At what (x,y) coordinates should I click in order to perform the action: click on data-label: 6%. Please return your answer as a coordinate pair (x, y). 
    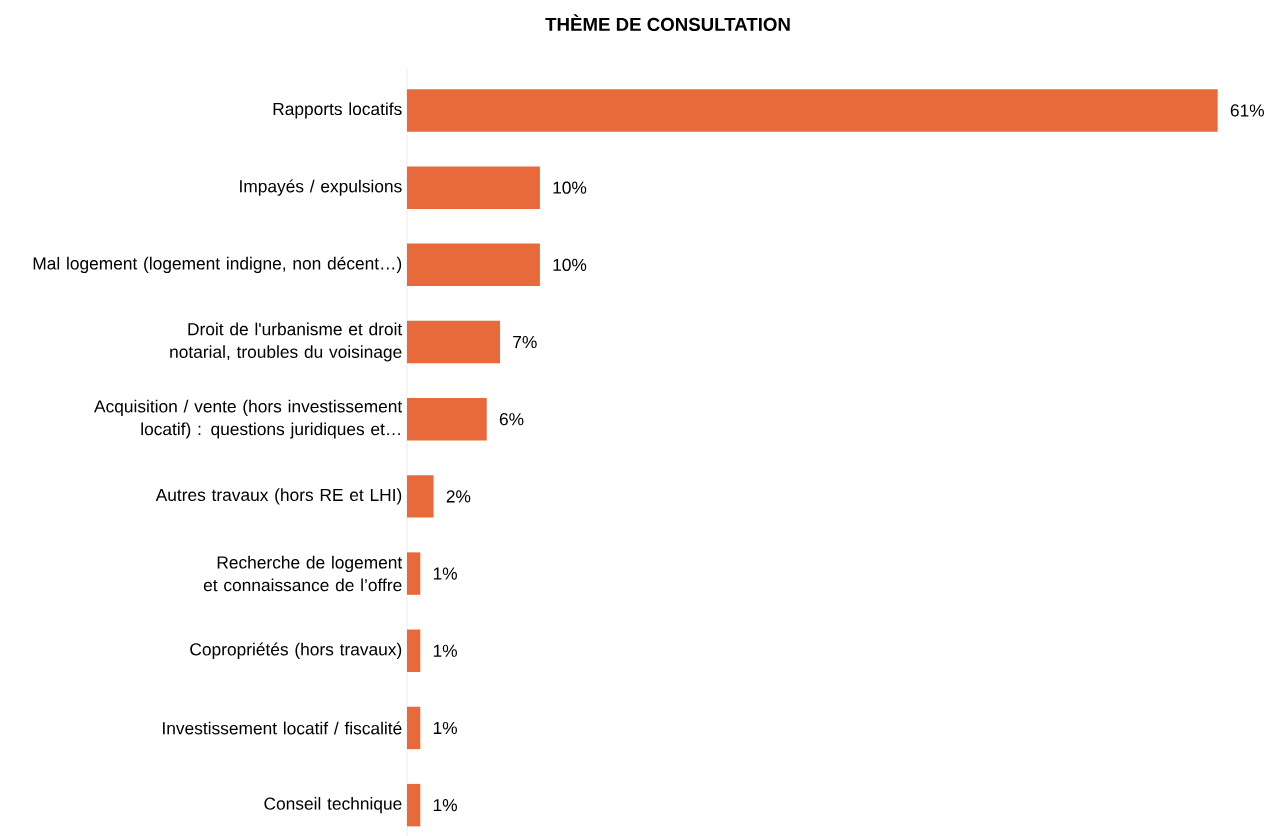
    Looking at the image, I should click on (511, 419).